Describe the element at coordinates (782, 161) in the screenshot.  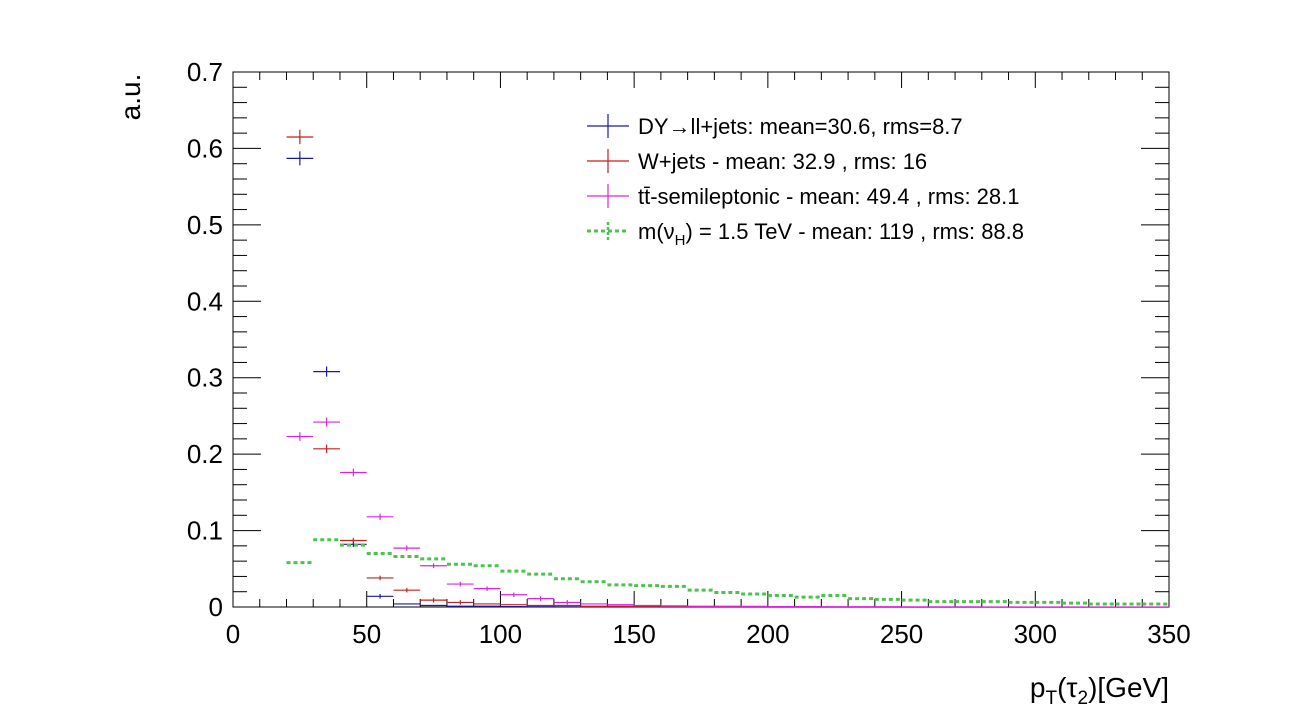
I see `legend-label: W+jets - mean: 32.9 , rms: 16` at that location.